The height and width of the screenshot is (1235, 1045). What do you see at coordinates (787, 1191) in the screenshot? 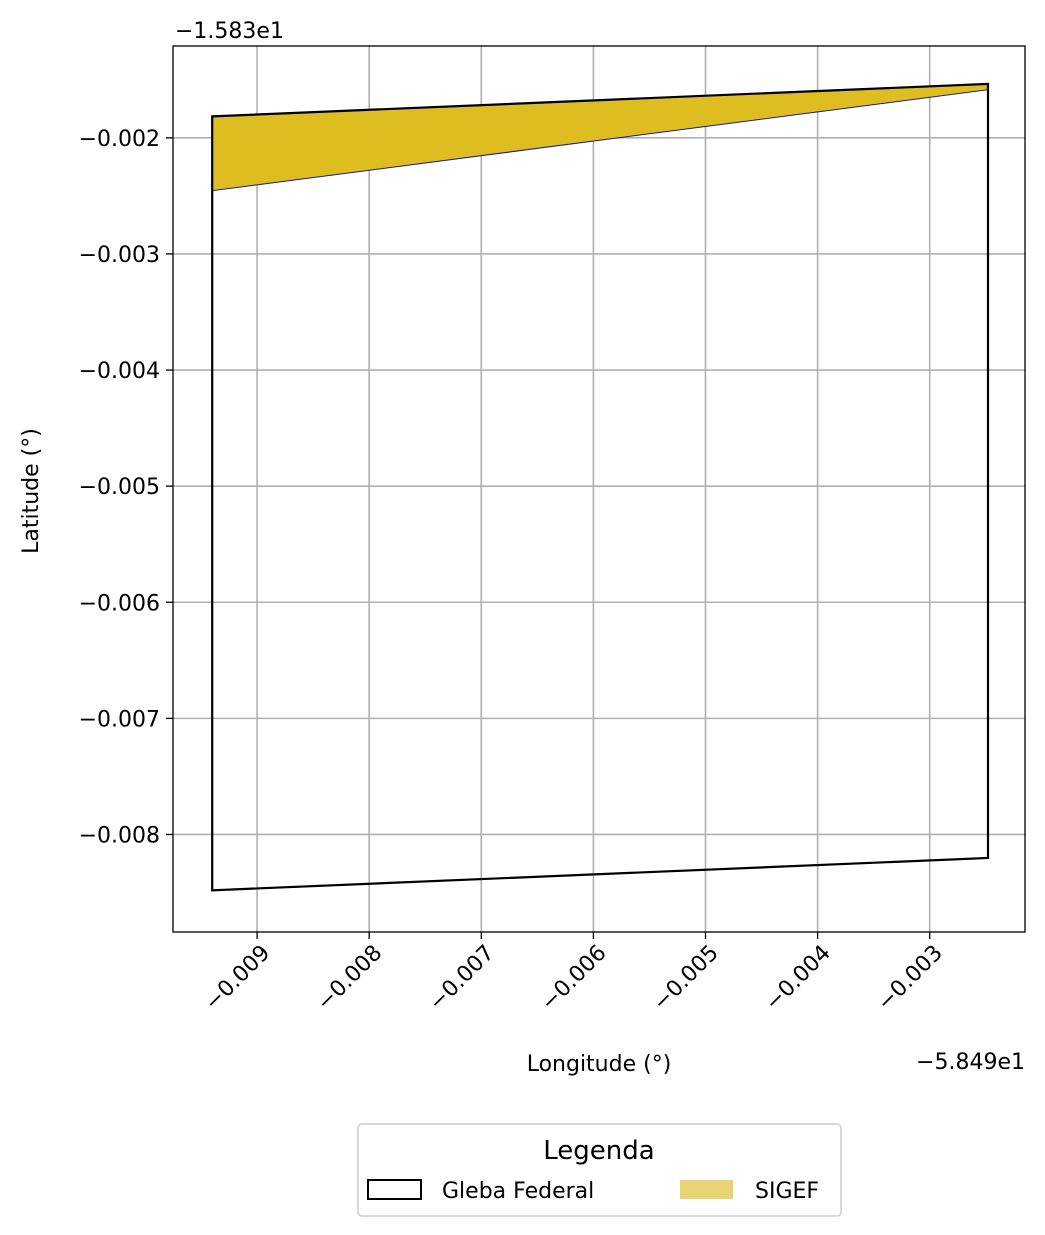
I see `legend-entry-sigef: SIGEF` at bounding box center [787, 1191].